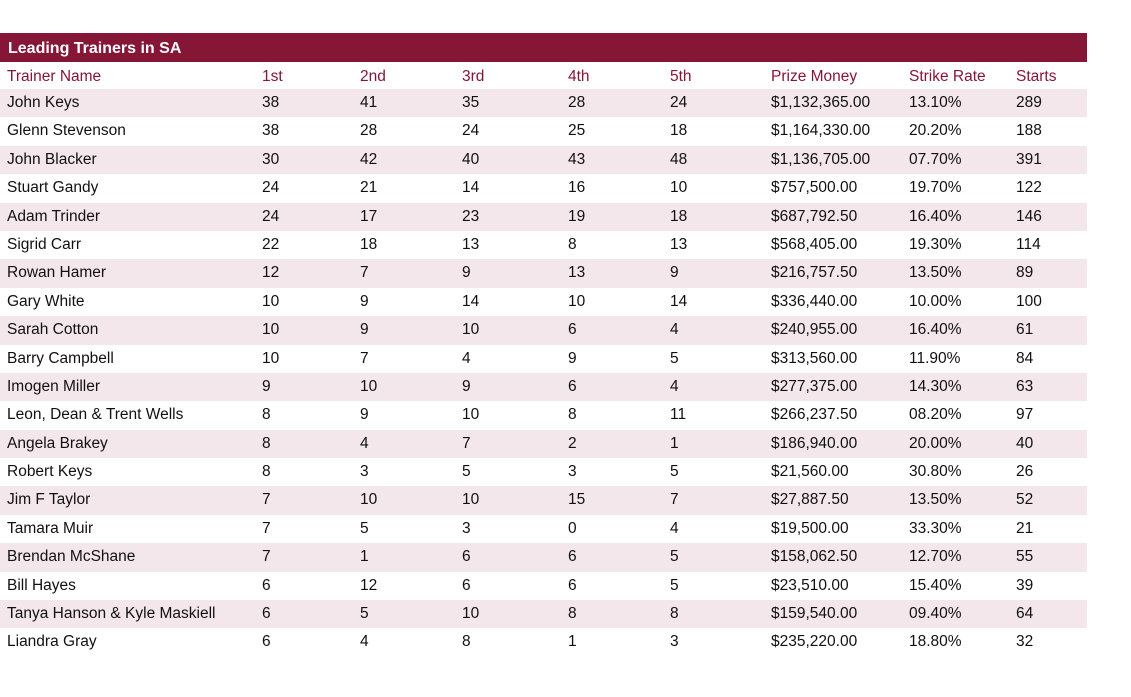  I want to click on cell-trainer-name: John Blacker, so click(52, 159).